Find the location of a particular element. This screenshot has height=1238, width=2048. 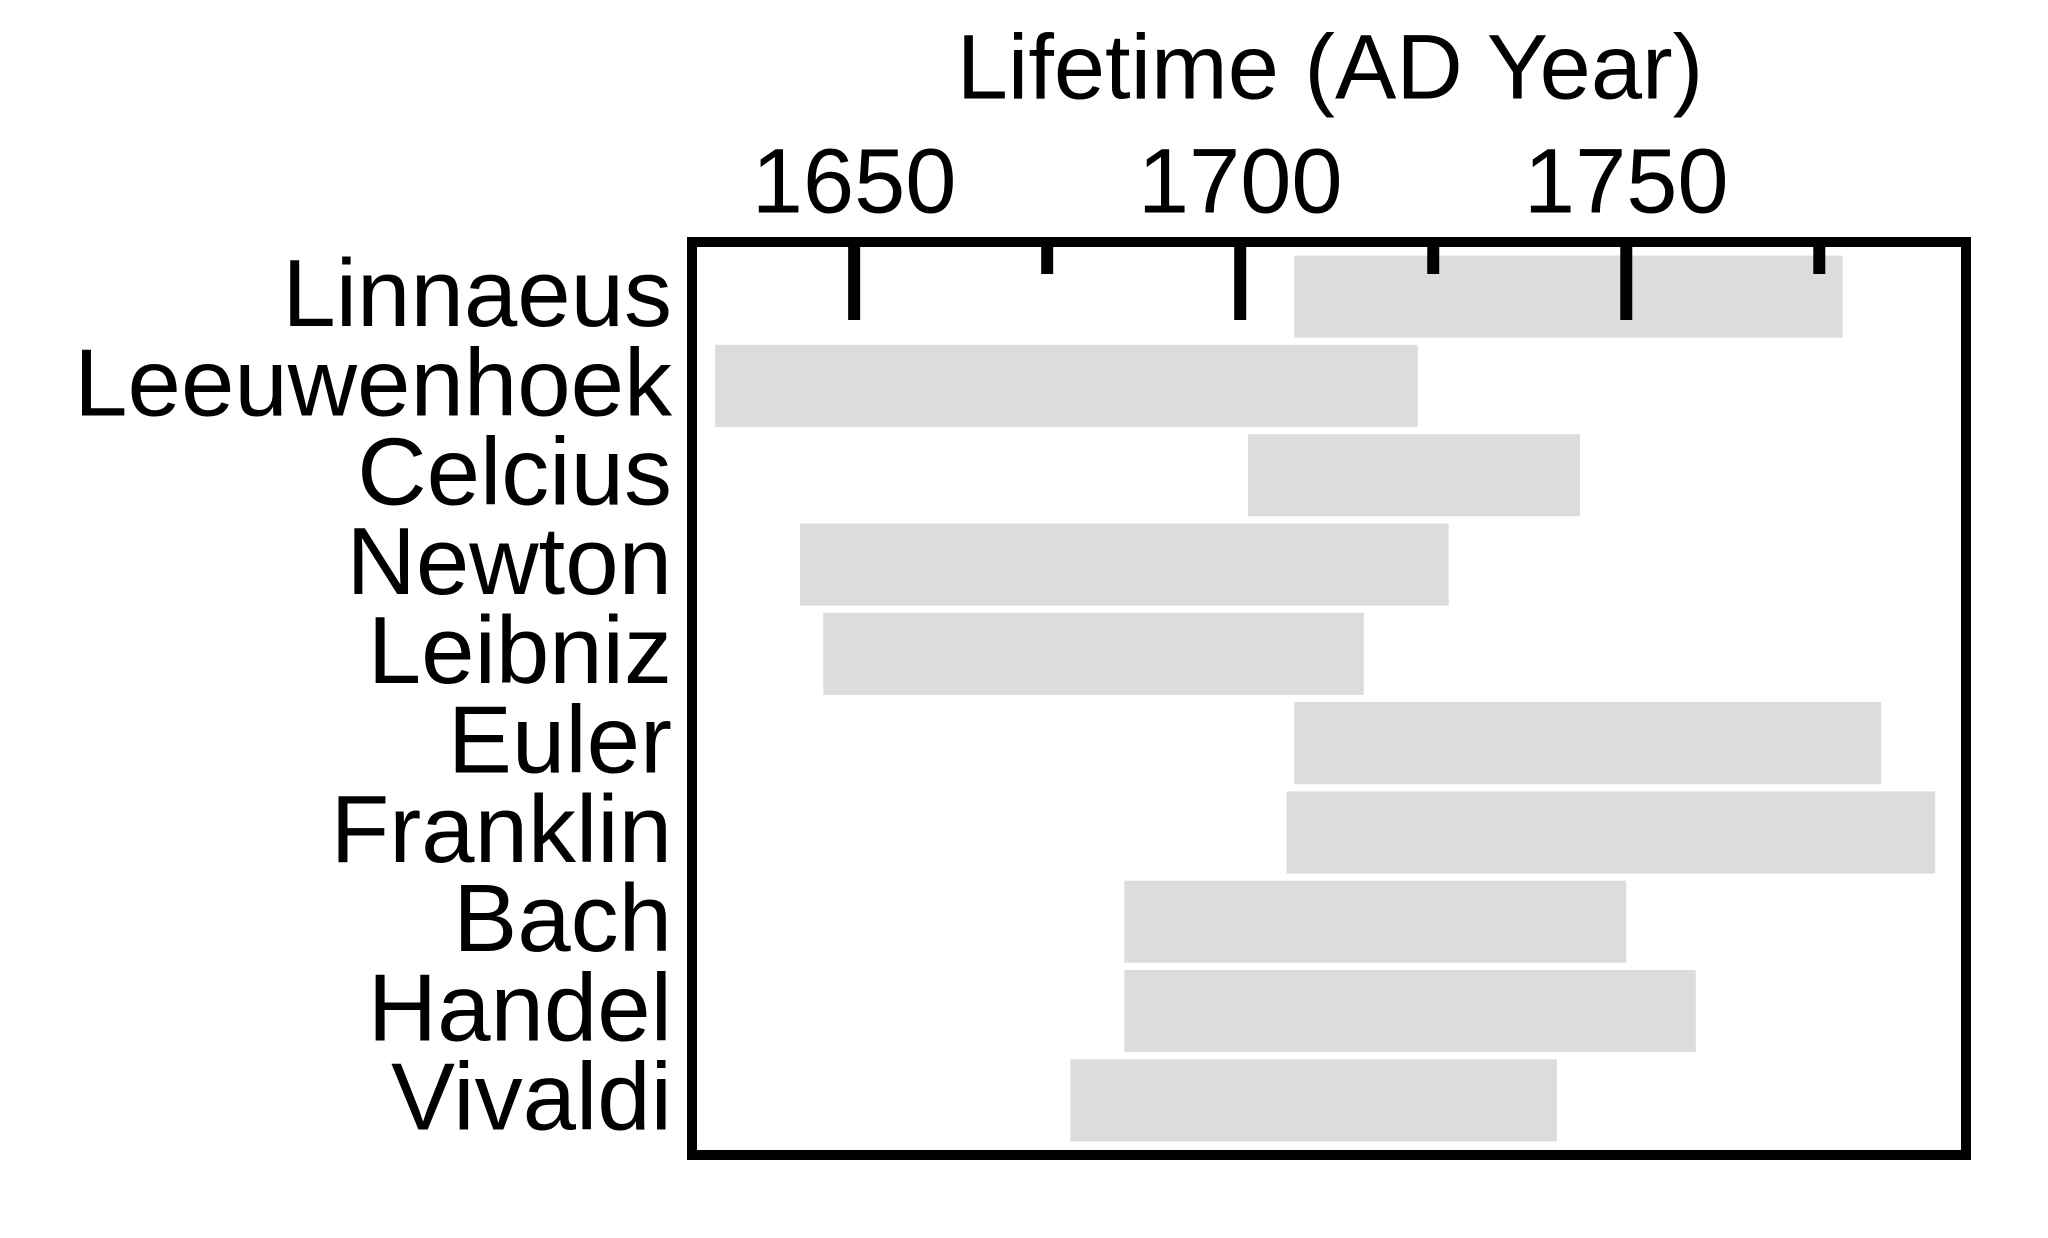

y-tick-label: Handel is located at coordinates (520, 1007).